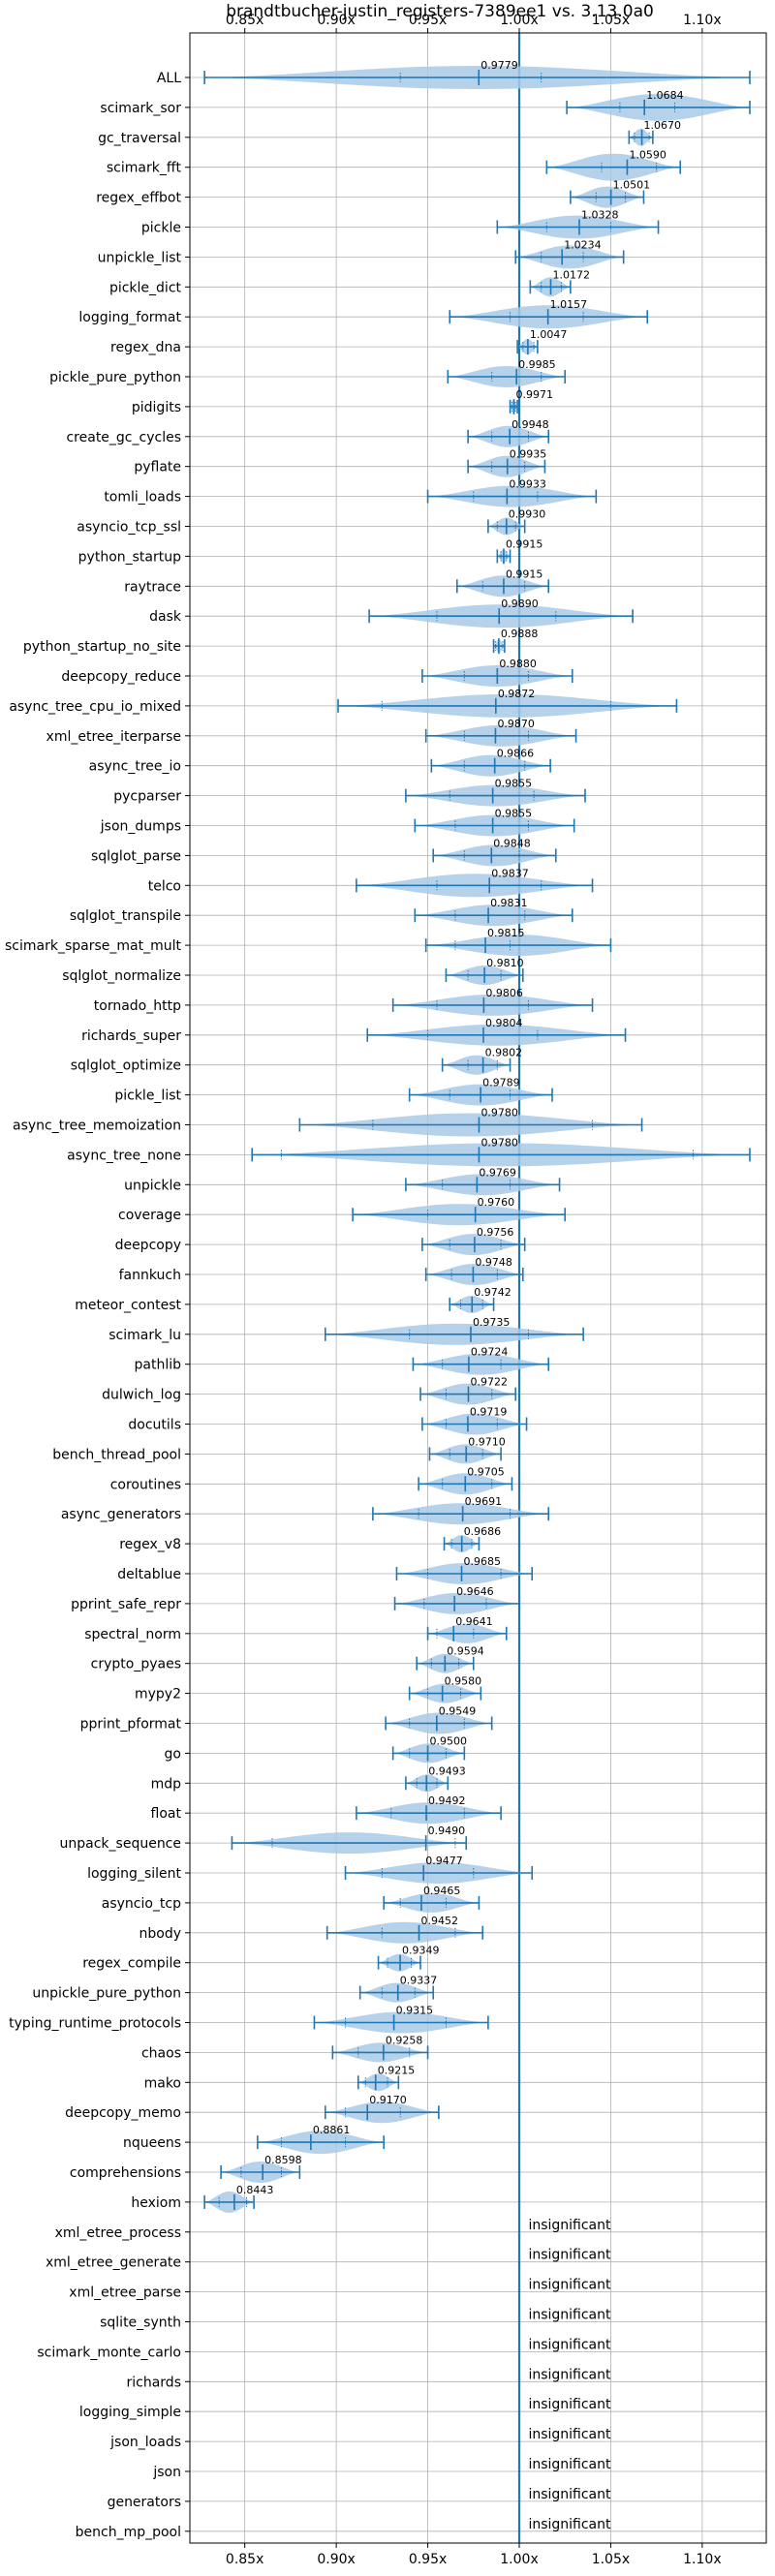  Describe the element at coordinates (138, 198) in the screenshot. I see `benchmark-label: regex_effbot` at that location.